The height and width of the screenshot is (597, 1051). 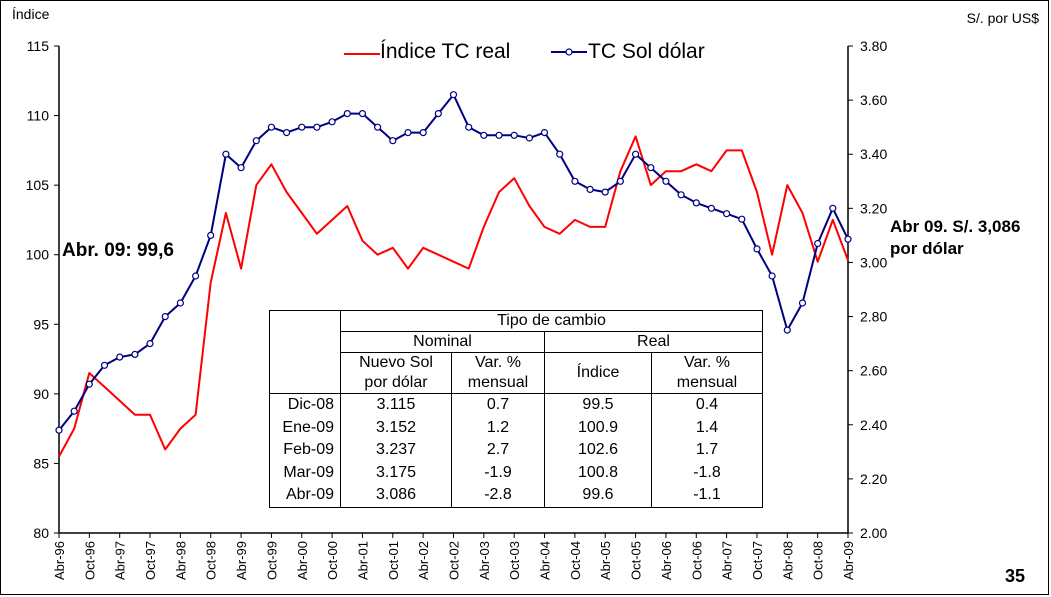 I want to click on table-row-label: Dic-08, so click(x=305, y=405).